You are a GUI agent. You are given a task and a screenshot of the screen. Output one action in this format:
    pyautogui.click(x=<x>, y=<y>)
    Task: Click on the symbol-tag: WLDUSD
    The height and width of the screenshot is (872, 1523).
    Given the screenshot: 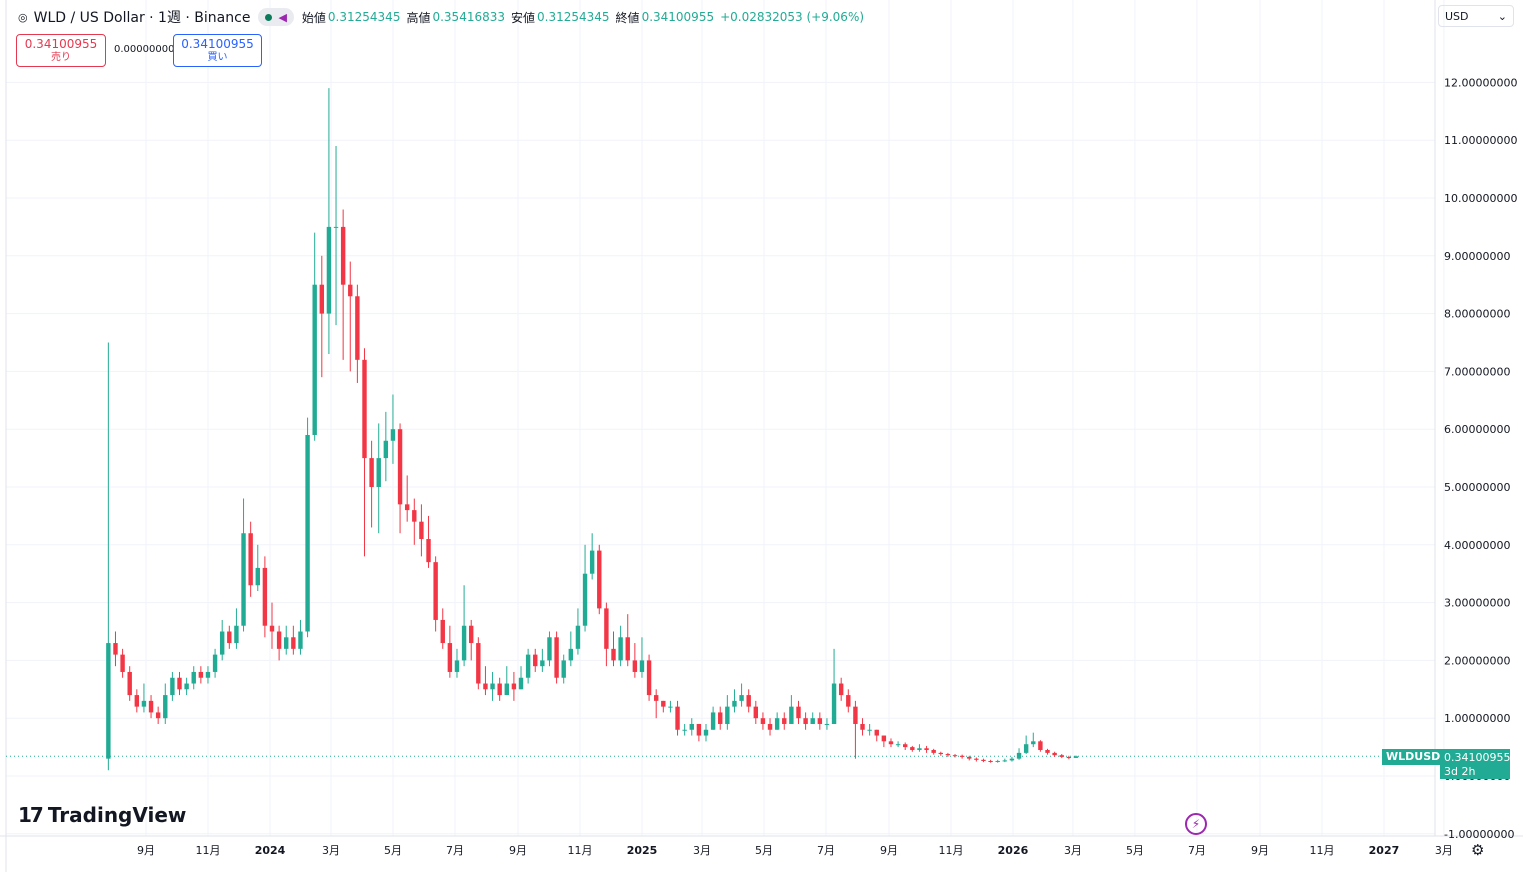 What is the action you would take?
    pyautogui.click(x=1413, y=757)
    